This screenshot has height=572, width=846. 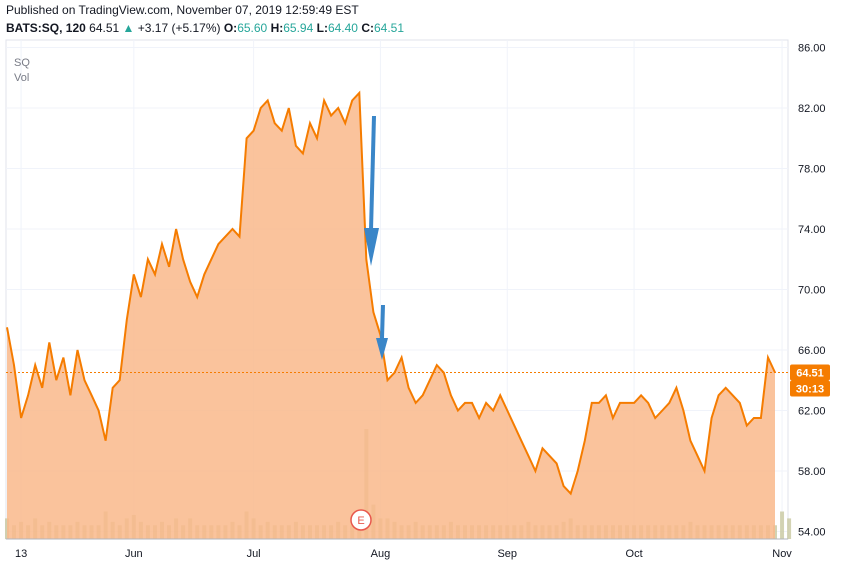 I want to click on earnings-letter: E, so click(x=360, y=521).